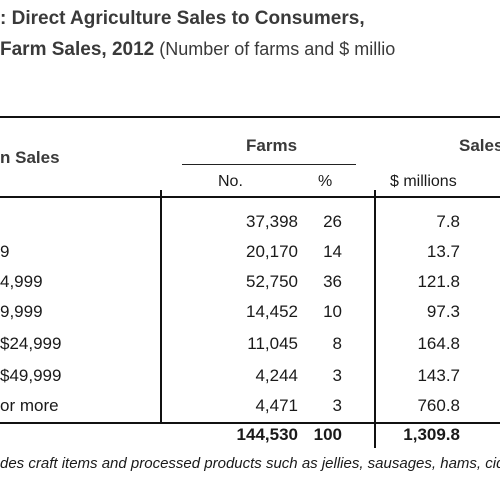 This screenshot has width=500, height=500. What do you see at coordinates (29, 405) in the screenshot?
I see `row-label: or more` at bounding box center [29, 405].